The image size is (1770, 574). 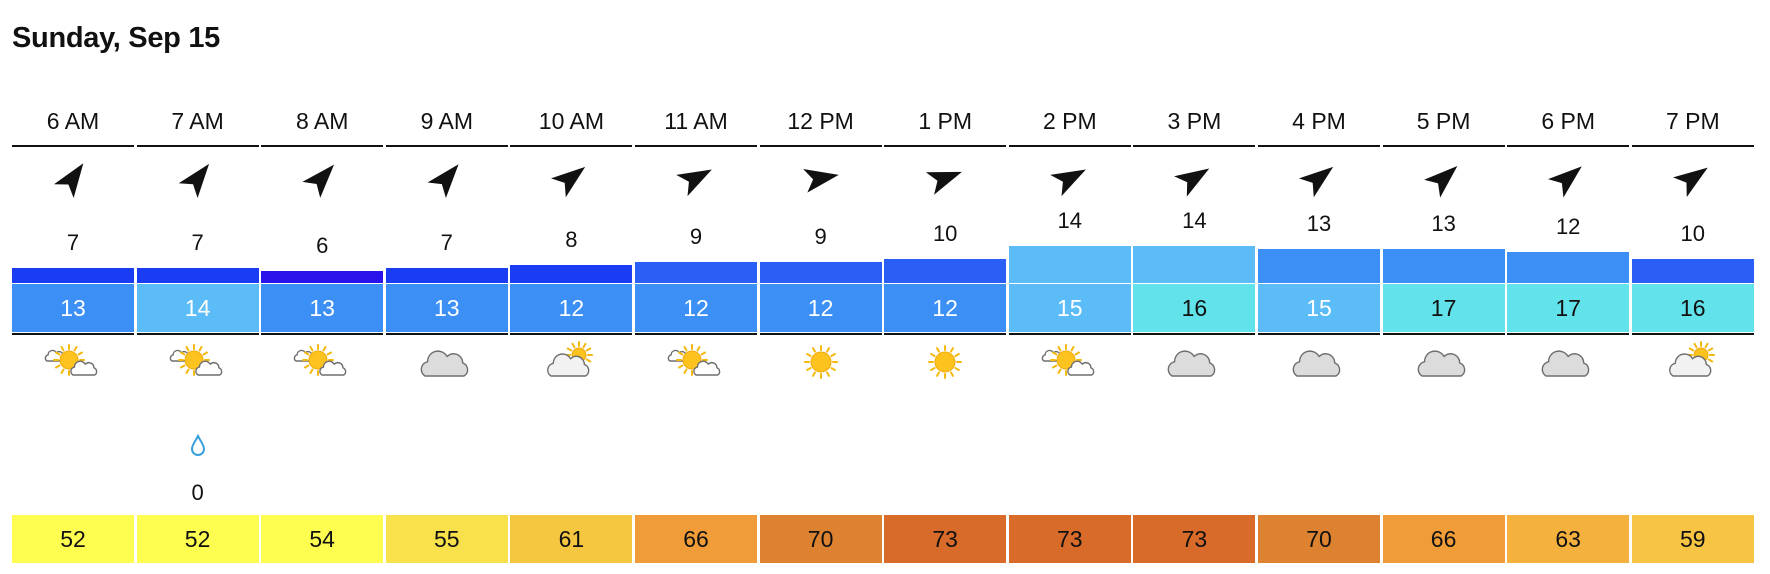 I want to click on wind-speed-value: 6, so click(x=322, y=245).